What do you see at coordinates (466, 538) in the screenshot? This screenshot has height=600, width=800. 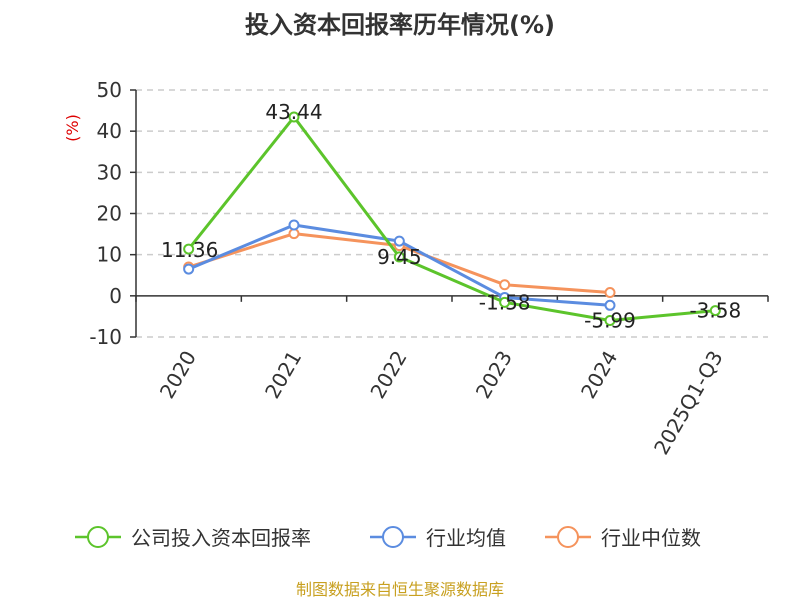 I see `legend-label: 行业均值` at bounding box center [466, 538].